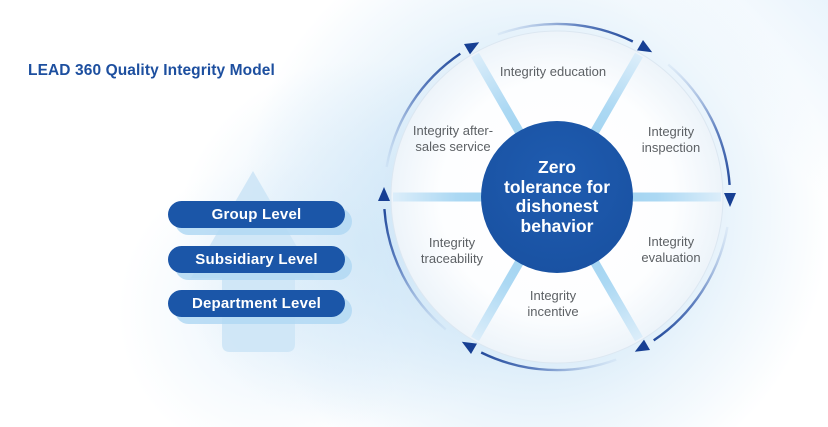 Image resolution: width=828 pixels, height=427 pixels. What do you see at coordinates (557, 225) in the screenshot?
I see `center-text-line: behavior` at bounding box center [557, 225].